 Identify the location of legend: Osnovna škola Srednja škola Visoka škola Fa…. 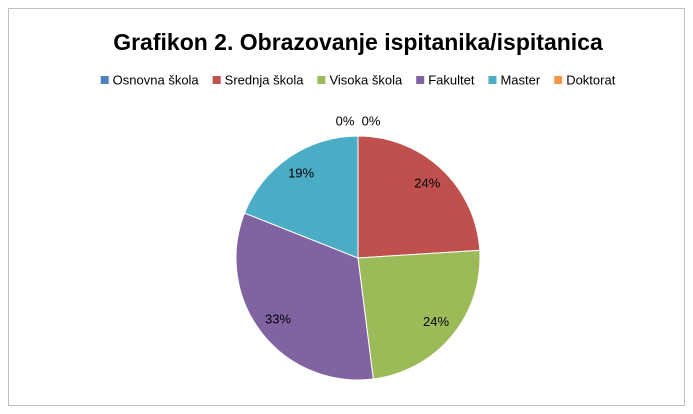
(358, 79).